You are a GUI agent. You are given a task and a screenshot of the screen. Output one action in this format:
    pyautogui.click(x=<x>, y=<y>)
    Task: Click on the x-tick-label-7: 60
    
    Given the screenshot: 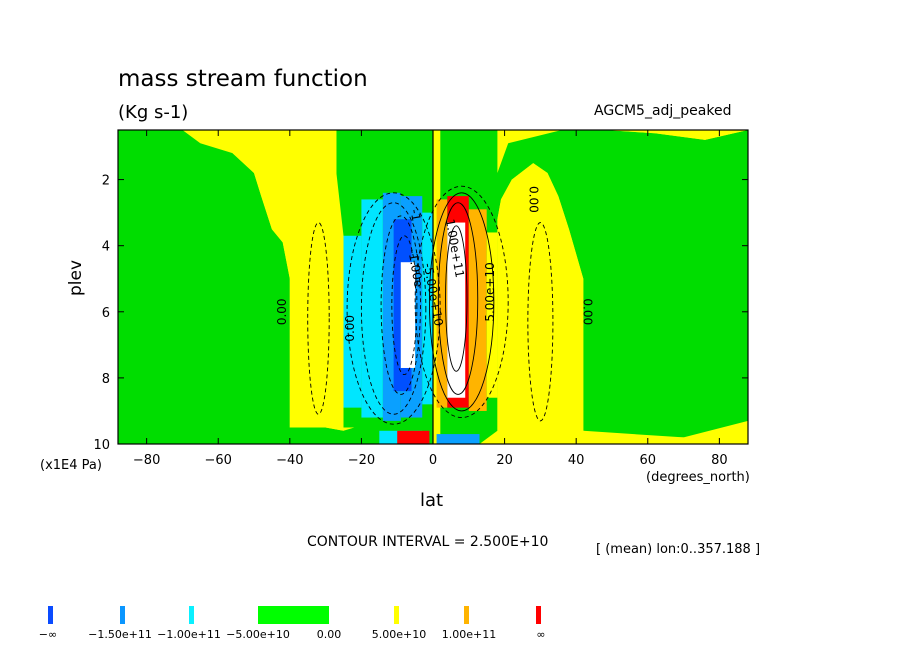 What is the action you would take?
    pyautogui.click(x=647, y=460)
    